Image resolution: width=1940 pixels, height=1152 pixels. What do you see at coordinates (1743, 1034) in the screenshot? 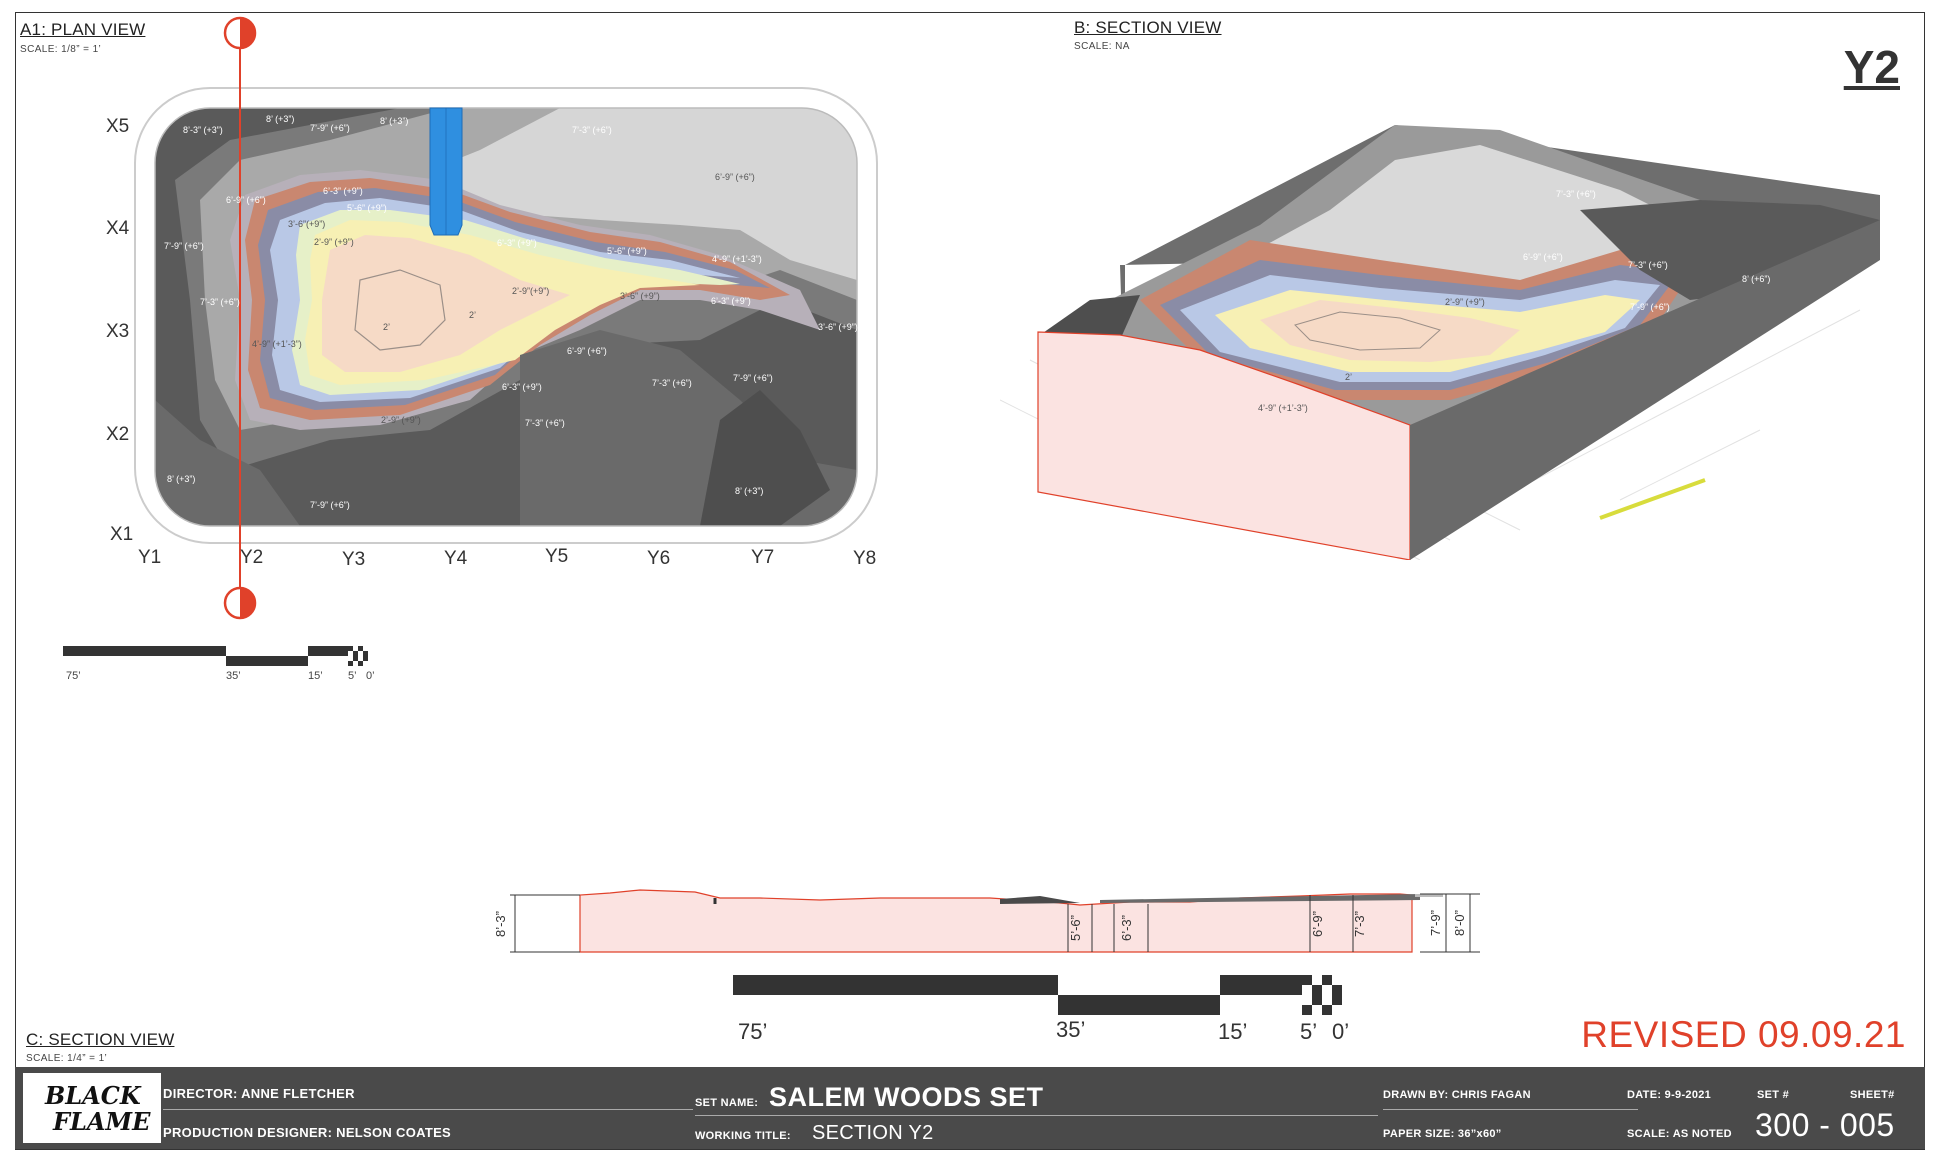
I see `revision-stamp: REVISED 09.09.21` at bounding box center [1743, 1034].